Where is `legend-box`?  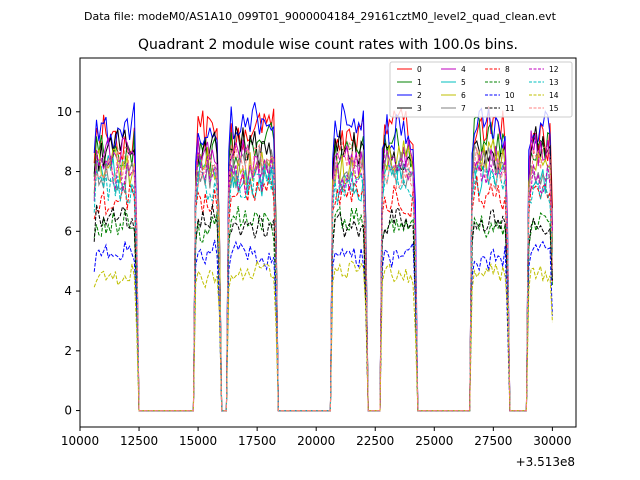 legend-box is located at coordinates (481, 89).